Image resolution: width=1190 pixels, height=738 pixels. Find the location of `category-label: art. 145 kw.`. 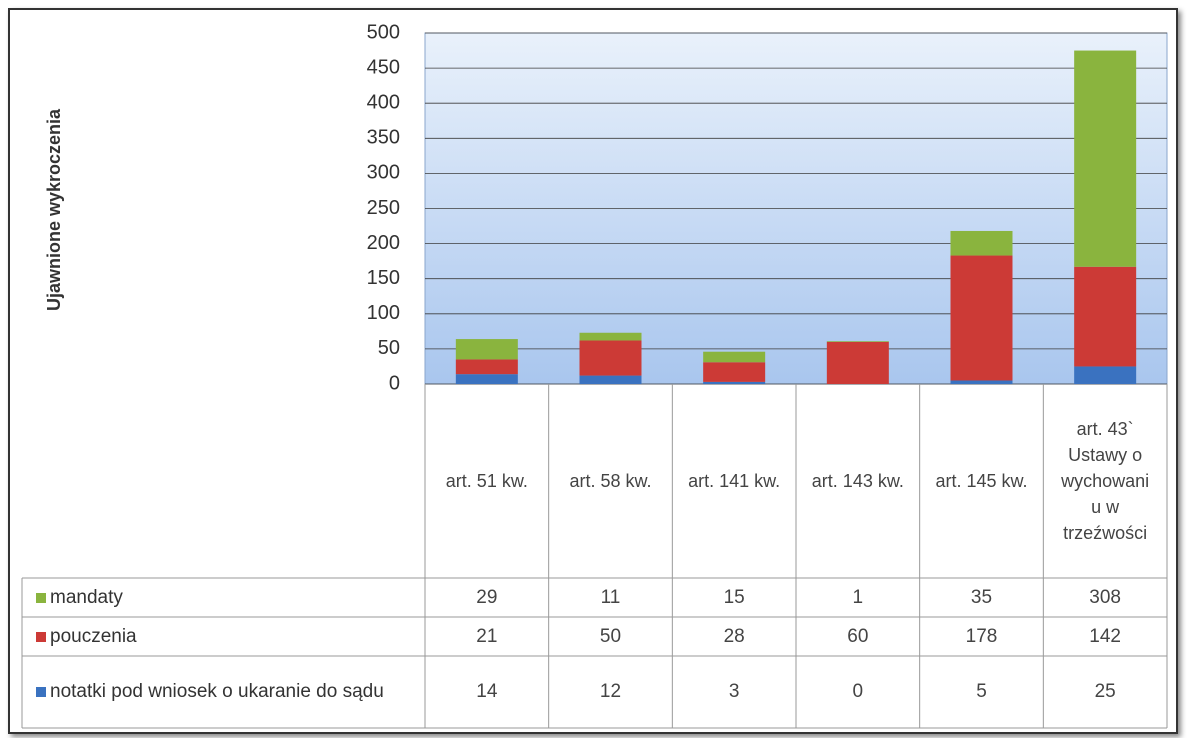

category-label: art. 145 kw. is located at coordinates (981, 480).